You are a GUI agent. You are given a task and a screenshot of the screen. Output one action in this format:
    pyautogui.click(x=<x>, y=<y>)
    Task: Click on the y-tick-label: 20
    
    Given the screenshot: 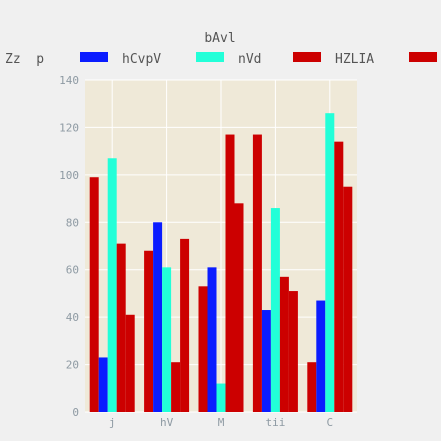 What is the action you would take?
    pyautogui.click(x=72, y=365)
    